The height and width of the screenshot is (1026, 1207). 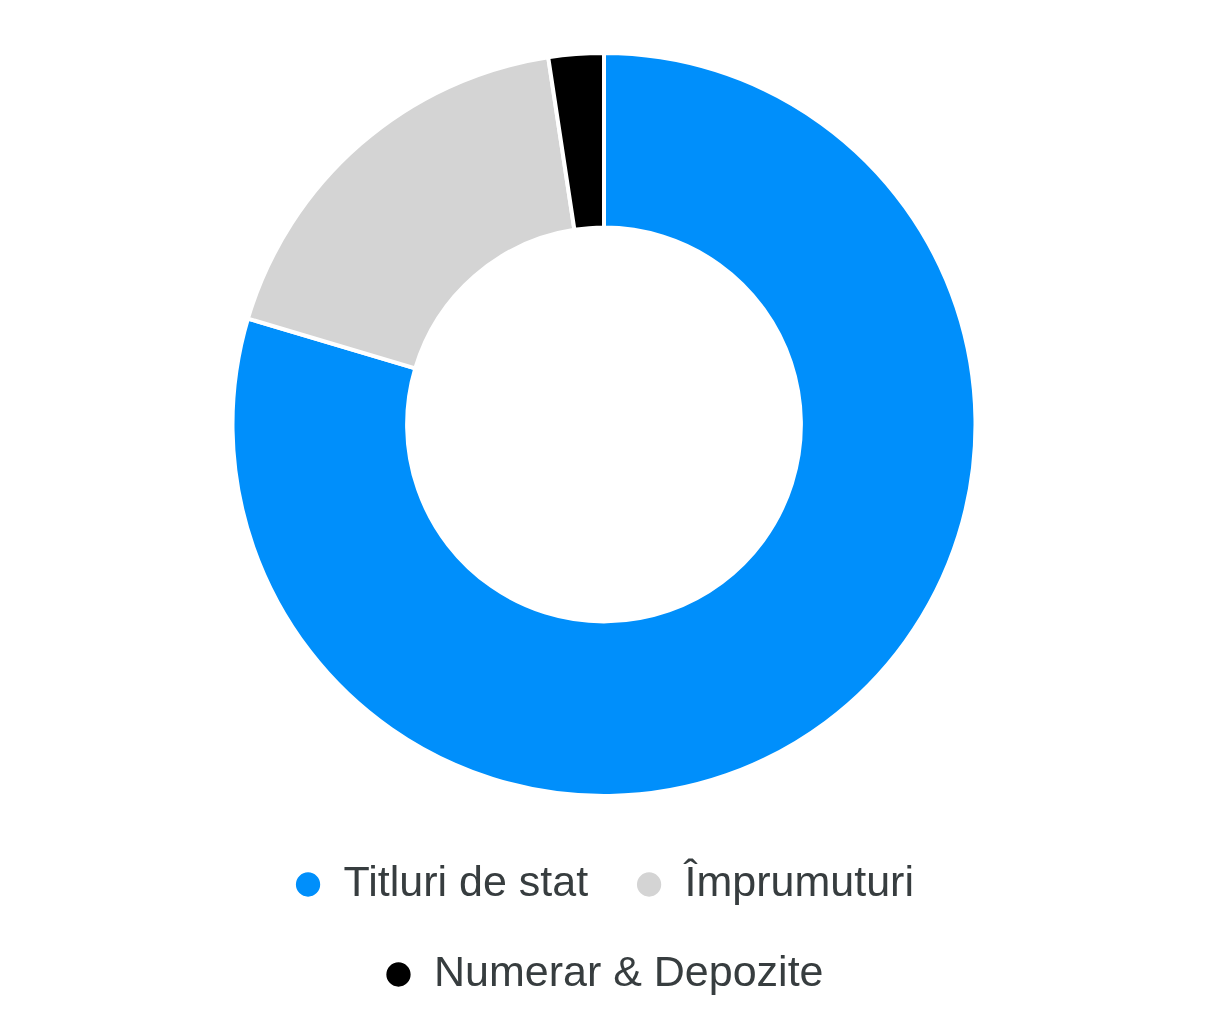 What do you see at coordinates (628, 971) in the screenshot?
I see `legend-label: Numerar & Depozite` at bounding box center [628, 971].